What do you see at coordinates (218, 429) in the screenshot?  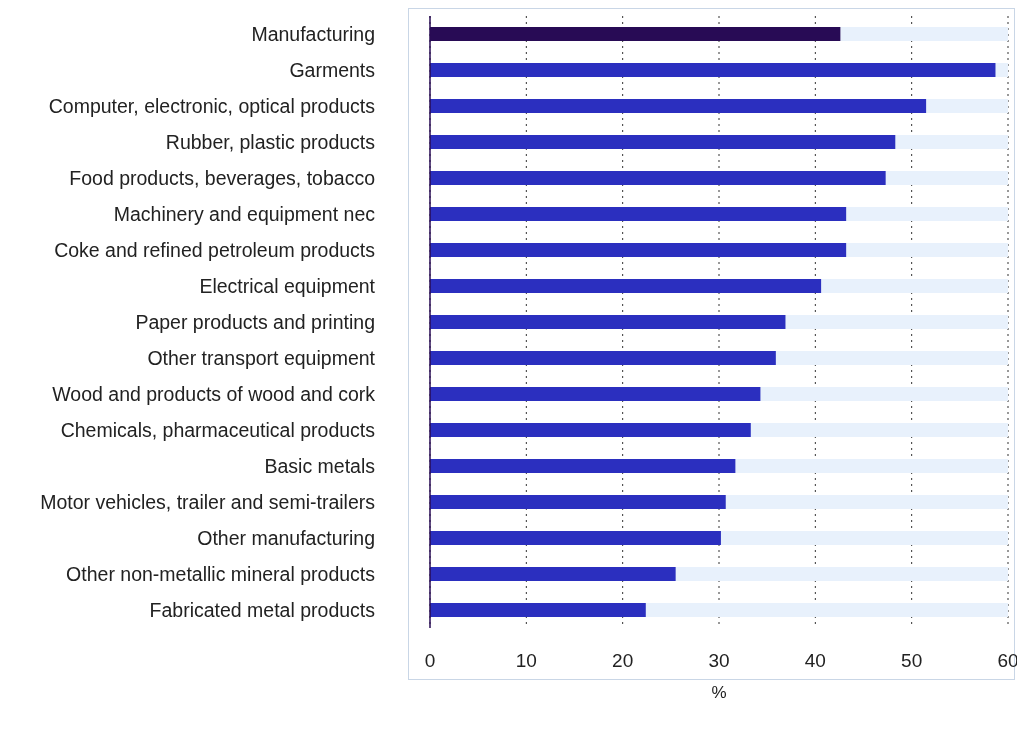 I see `y-tick-label: Chemicals, pharmaceutical products` at bounding box center [218, 429].